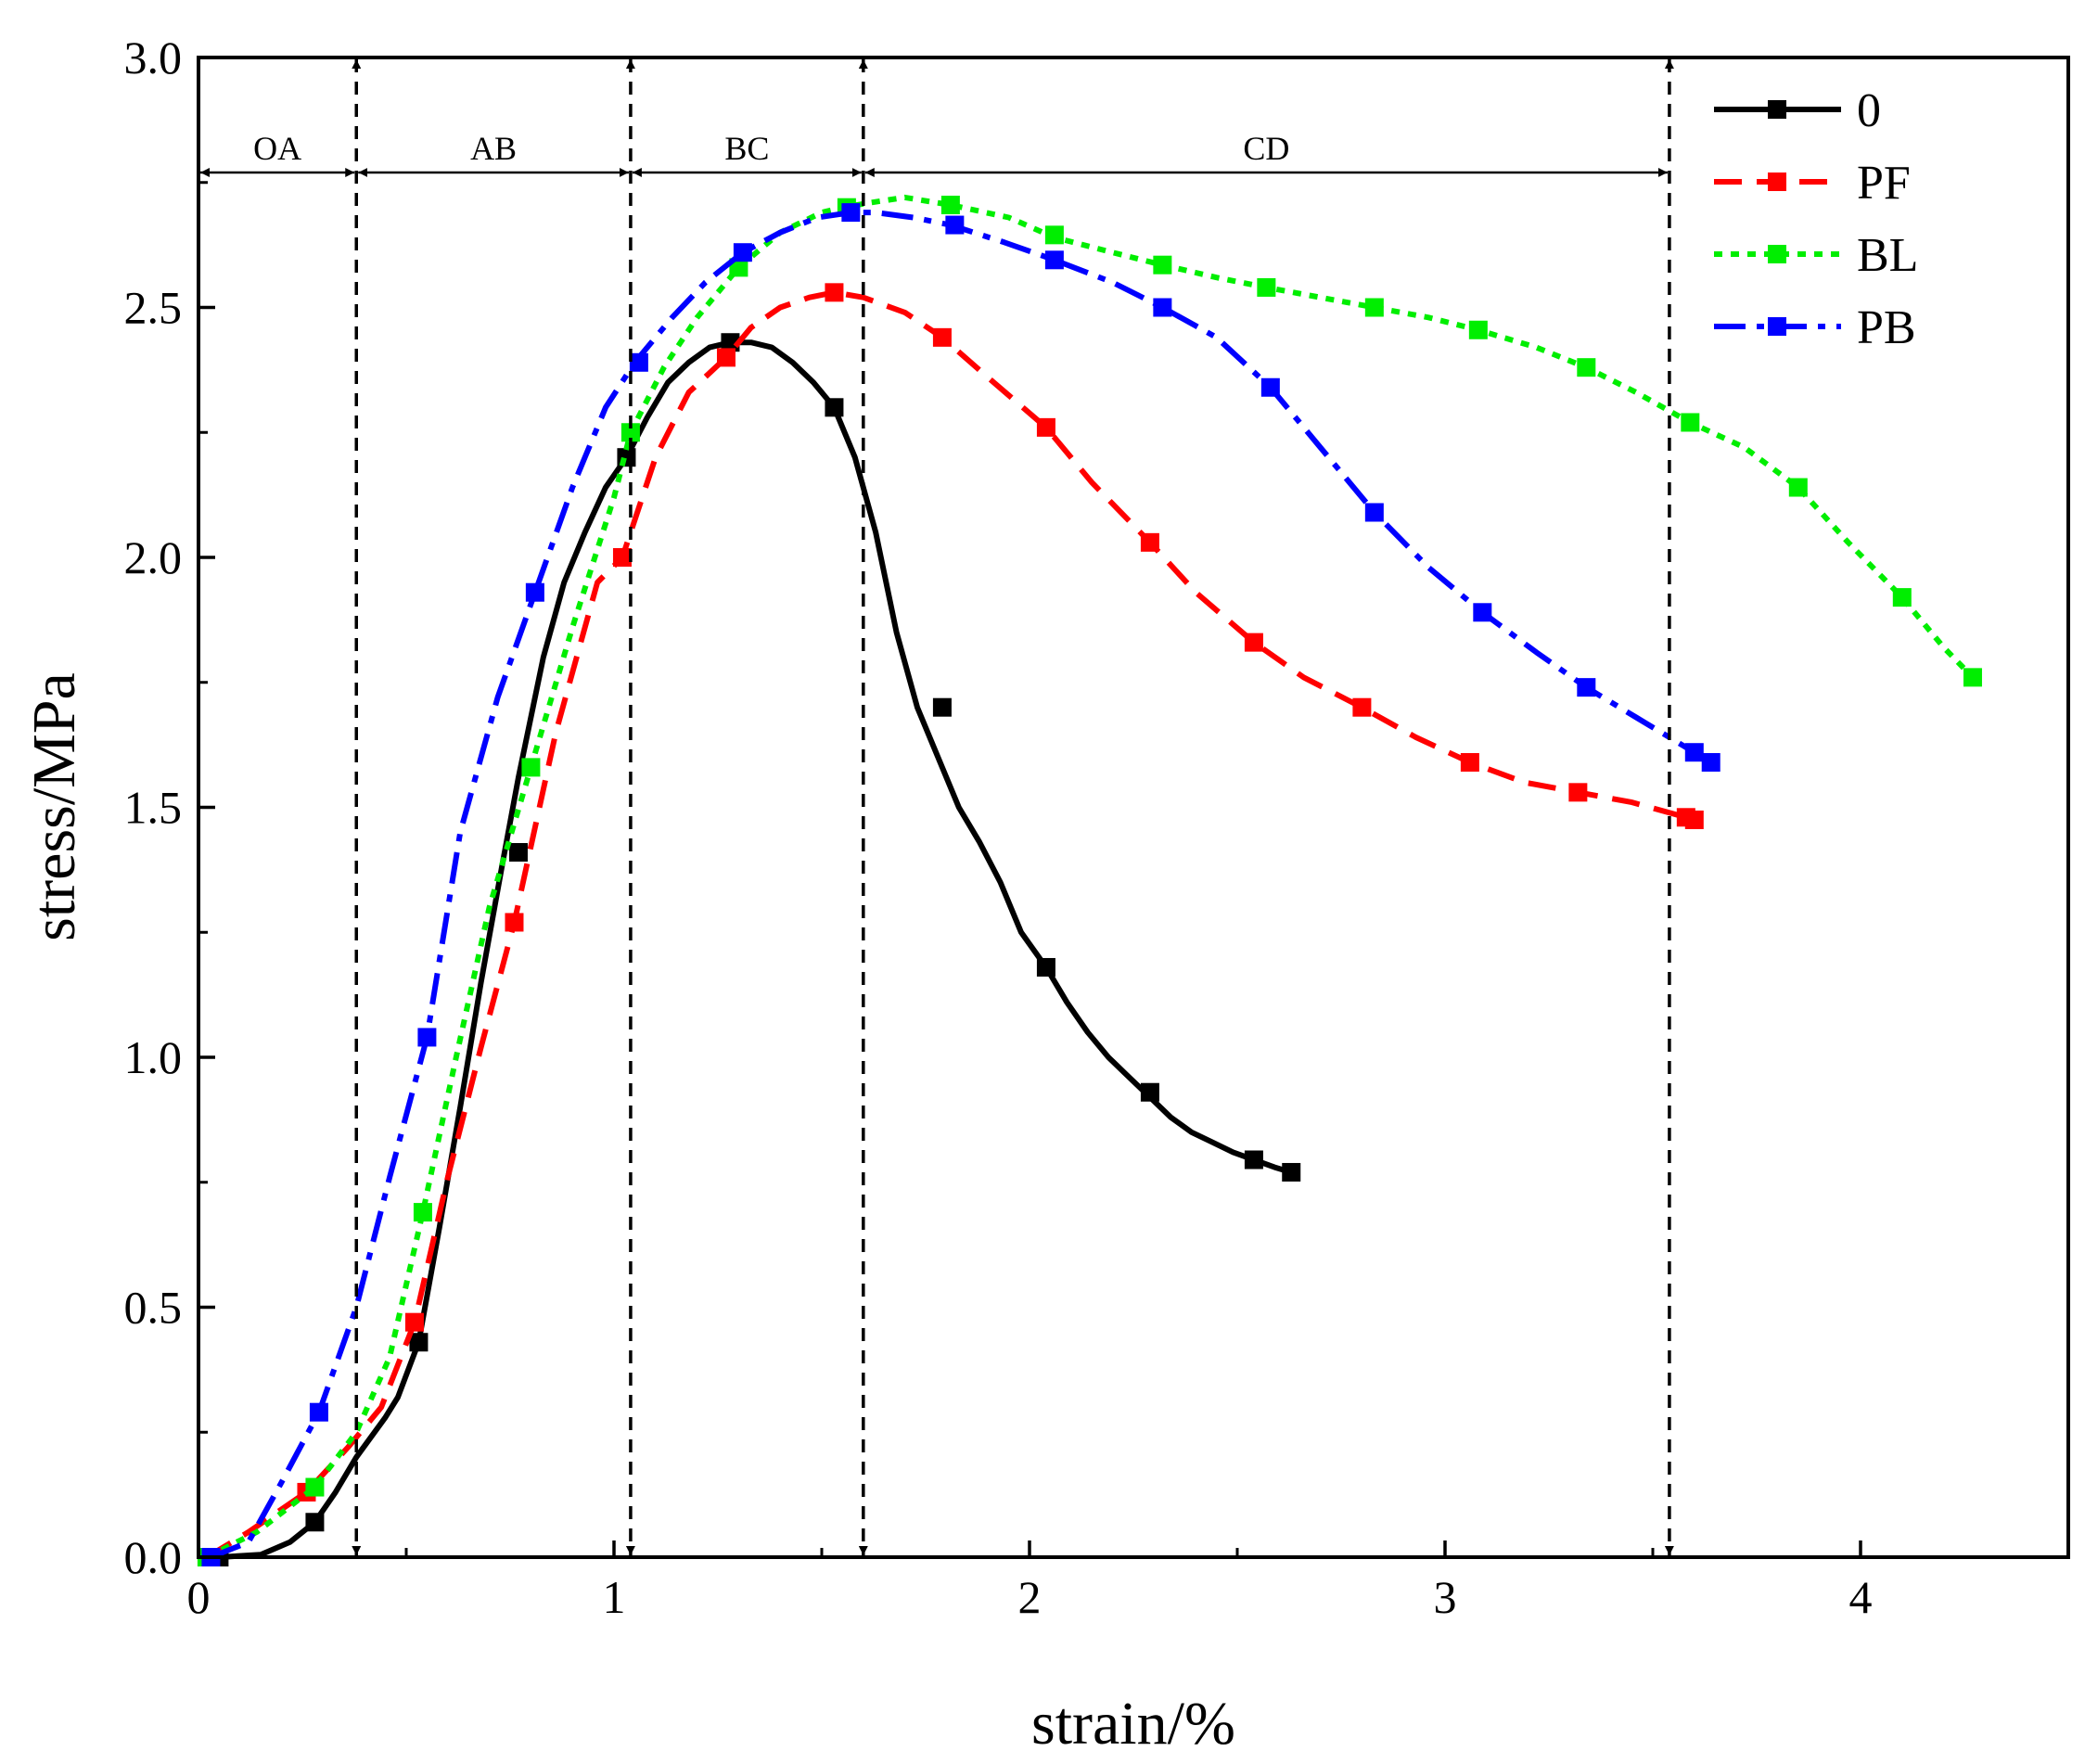  I want to click on x-axis-title: strain/%, so click(1133, 1724).